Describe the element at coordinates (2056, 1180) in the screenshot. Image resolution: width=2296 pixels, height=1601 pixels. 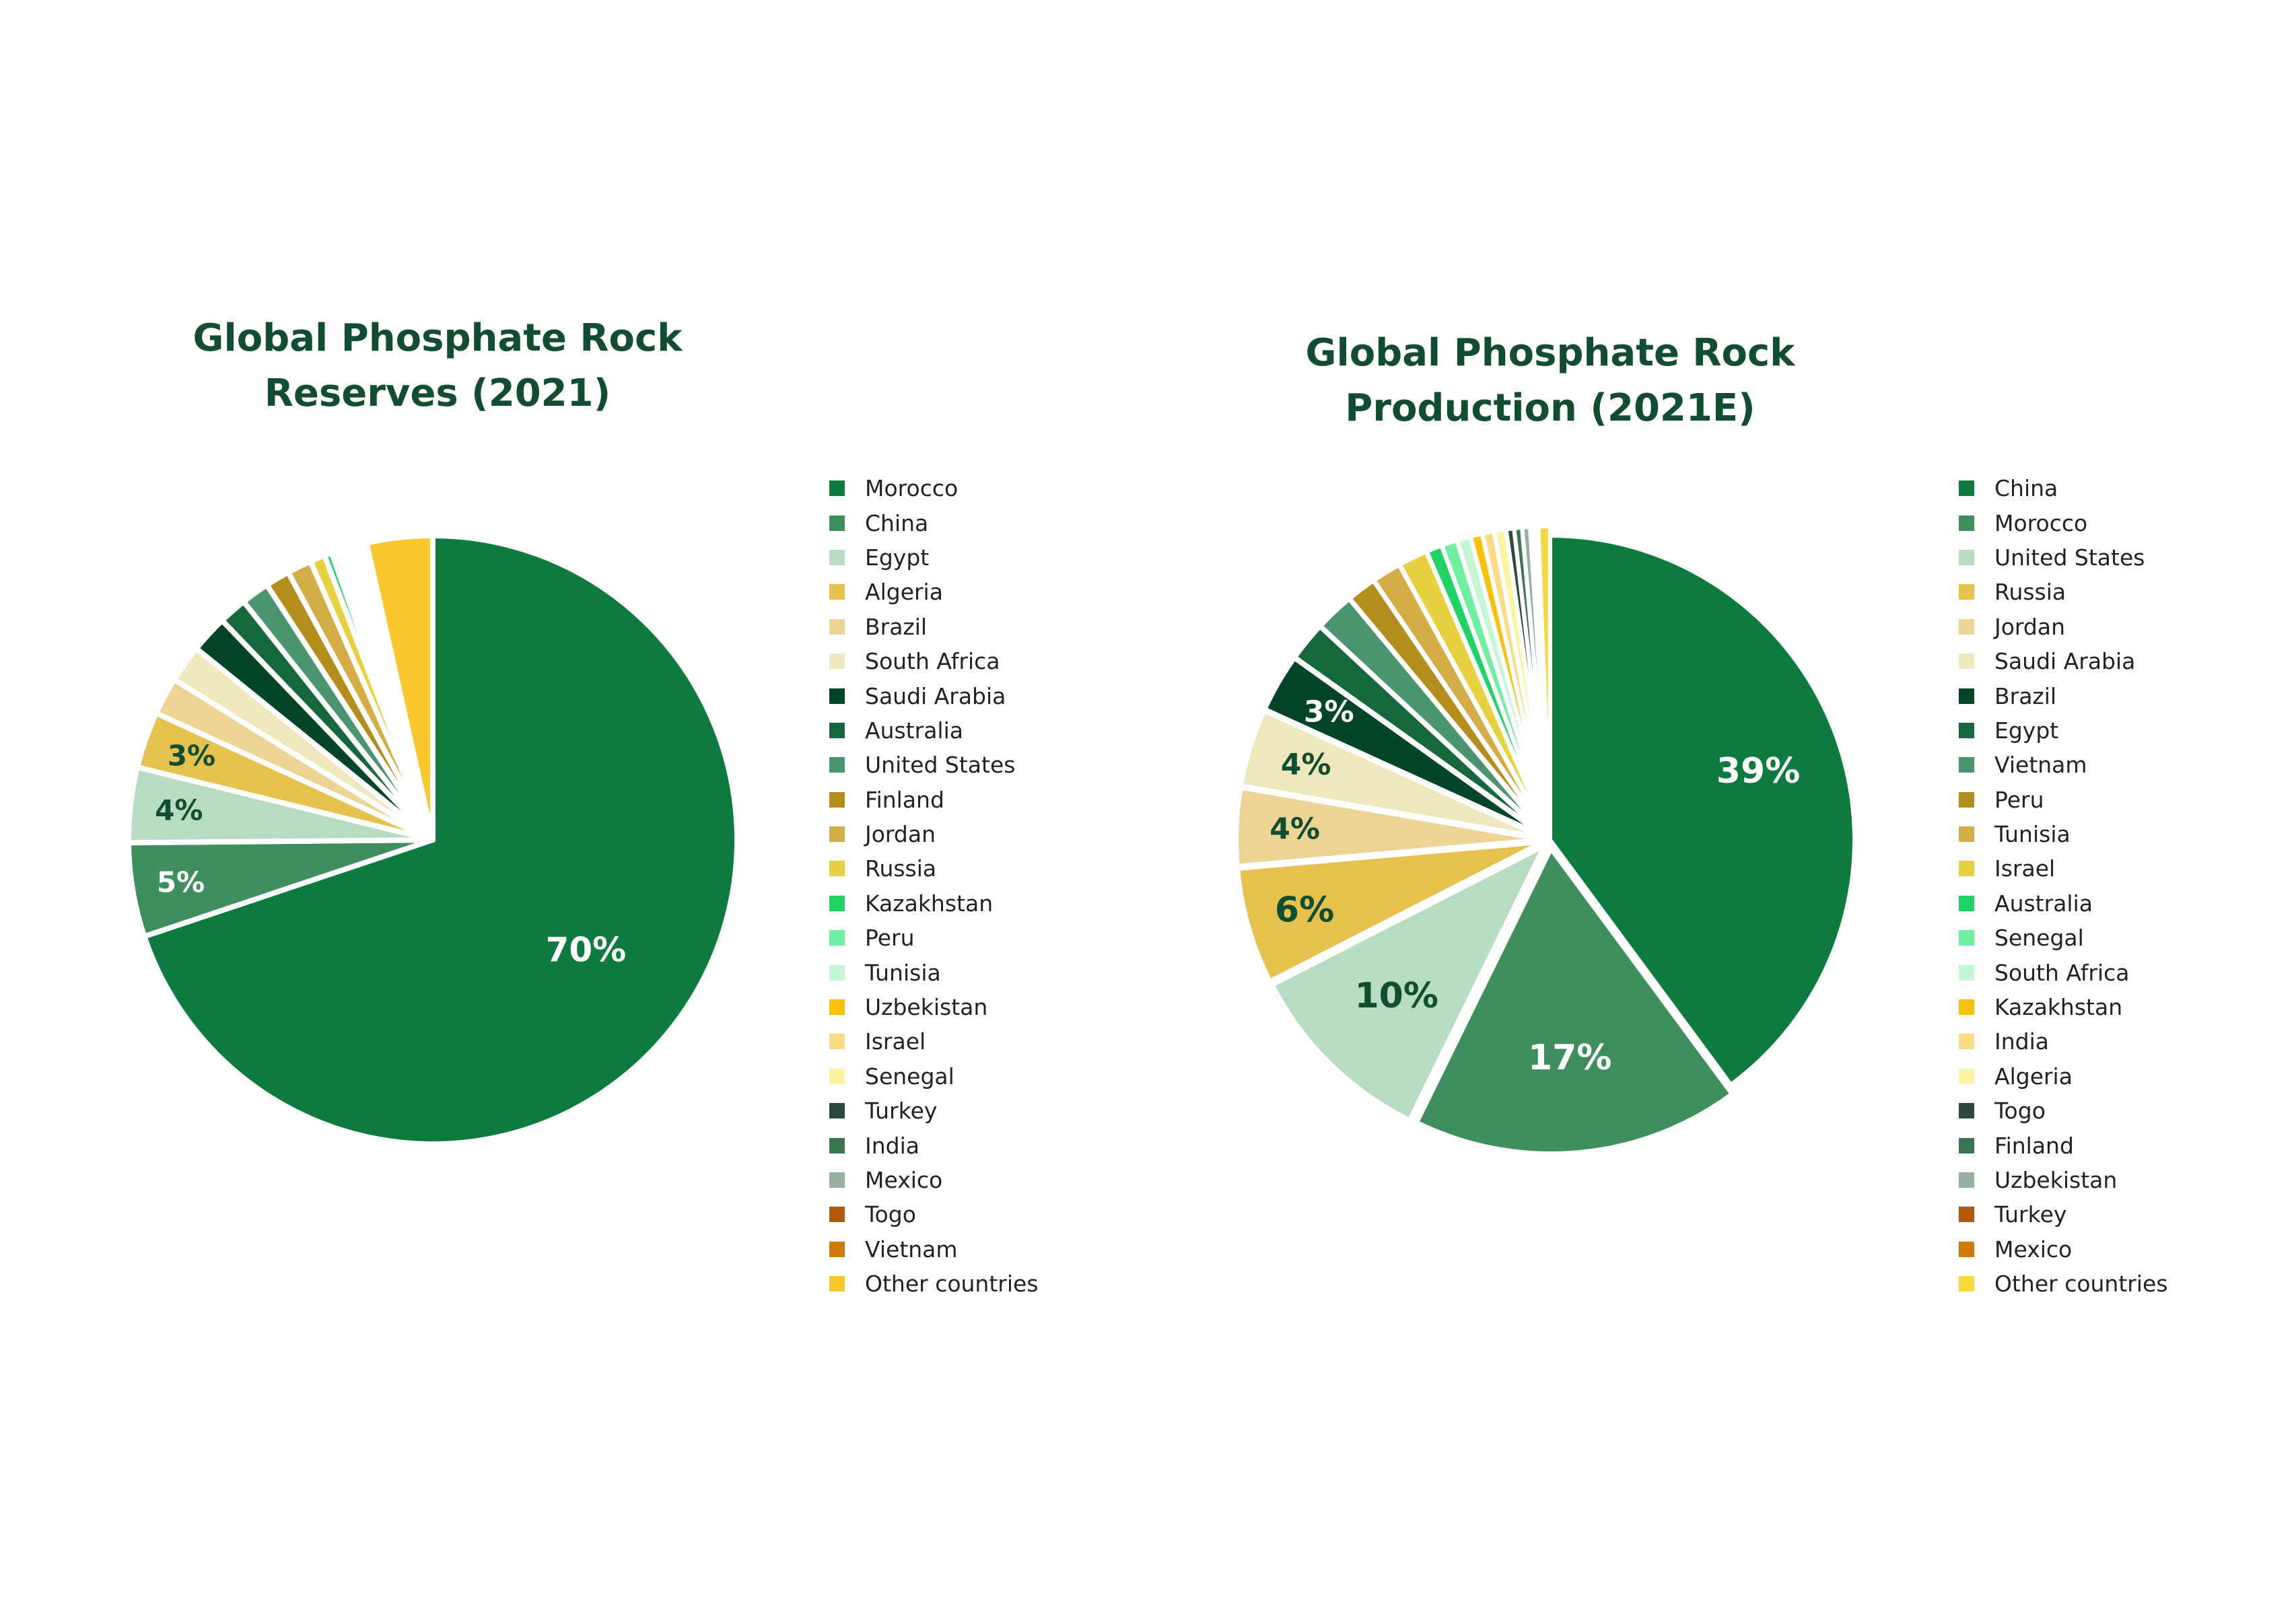
I see `production-legend-label: Uzbekistan` at that location.